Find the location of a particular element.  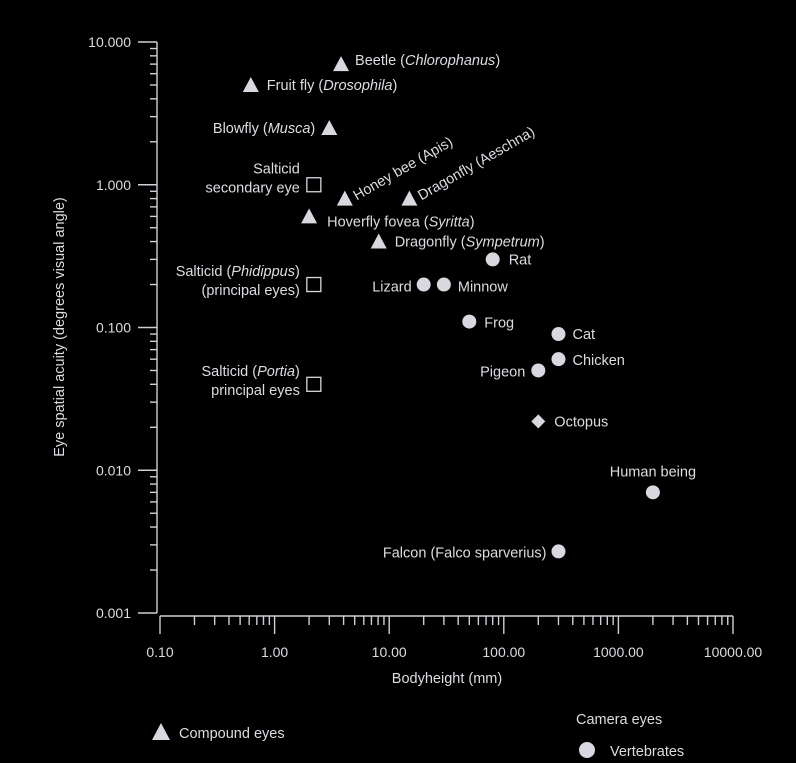

data-point-minnow: Minnow is located at coordinates (472, 286).